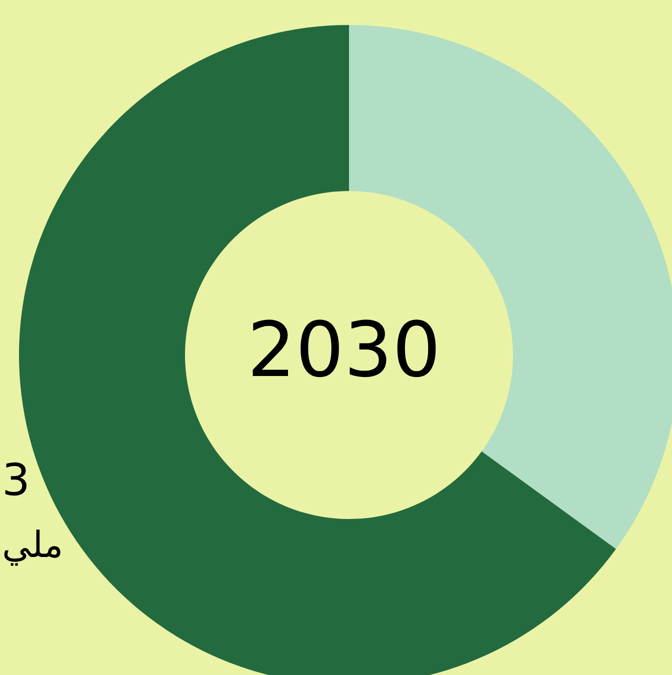 This screenshot has height=675, width=672. I want to click on text: 3, so click(16, 480).